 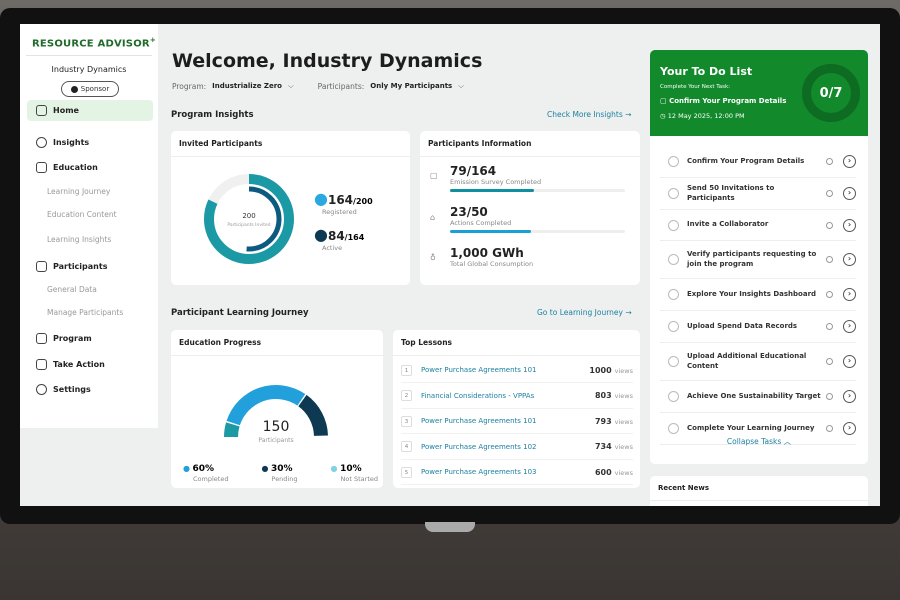 I want to click on clipboard-icon: ▢, so click(x=665, y=101).